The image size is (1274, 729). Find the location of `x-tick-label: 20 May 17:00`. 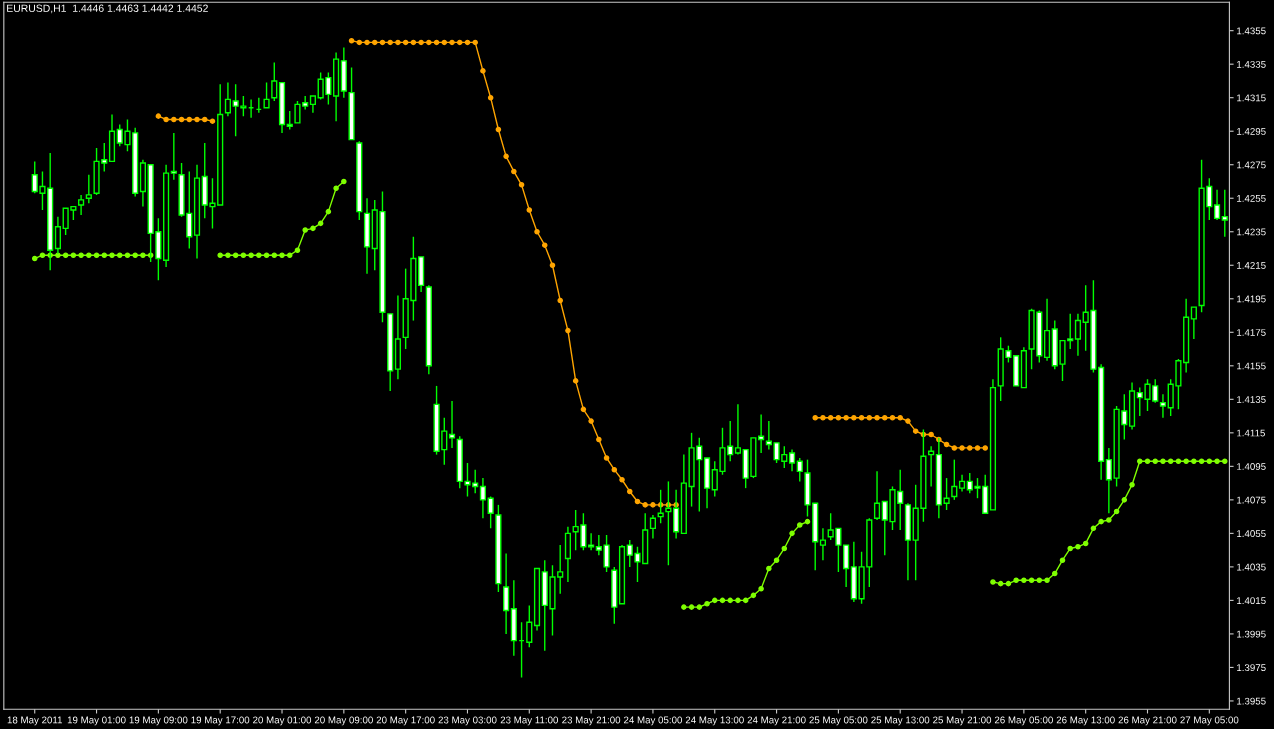

x-tick-label: 20 May 17:00 is located at coordinates (405, 721).